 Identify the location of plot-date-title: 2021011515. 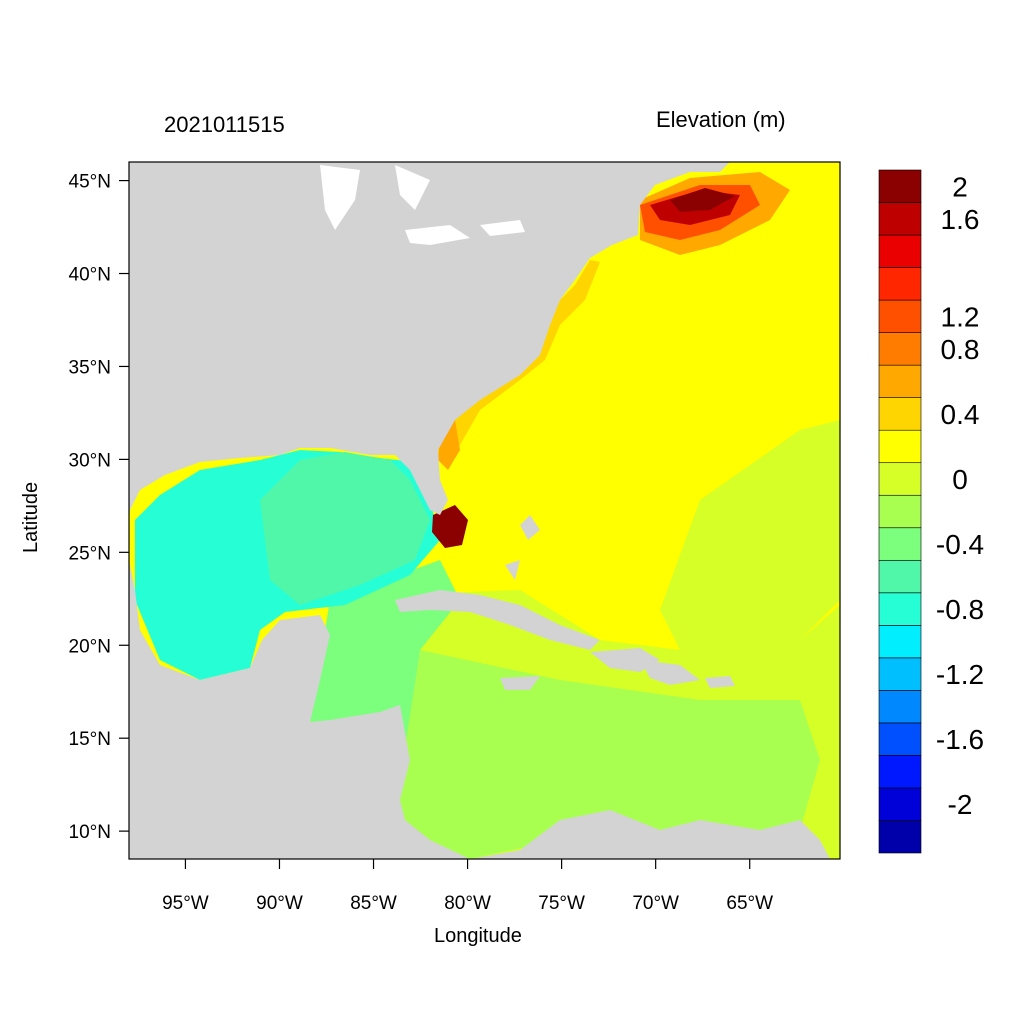
(224, 124).